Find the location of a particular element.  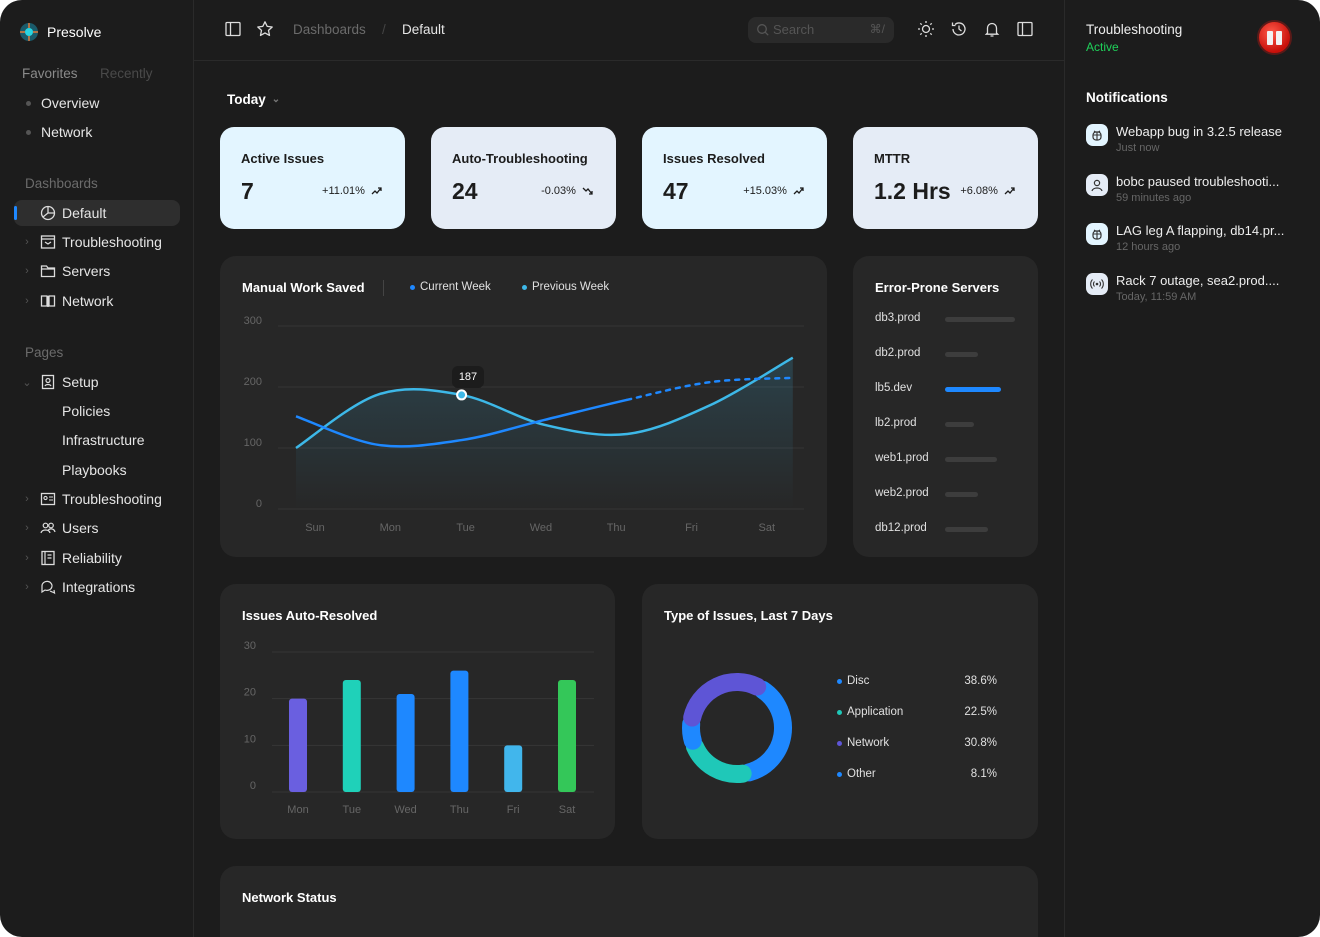

user-icon is located at coordinates (1097, 184).